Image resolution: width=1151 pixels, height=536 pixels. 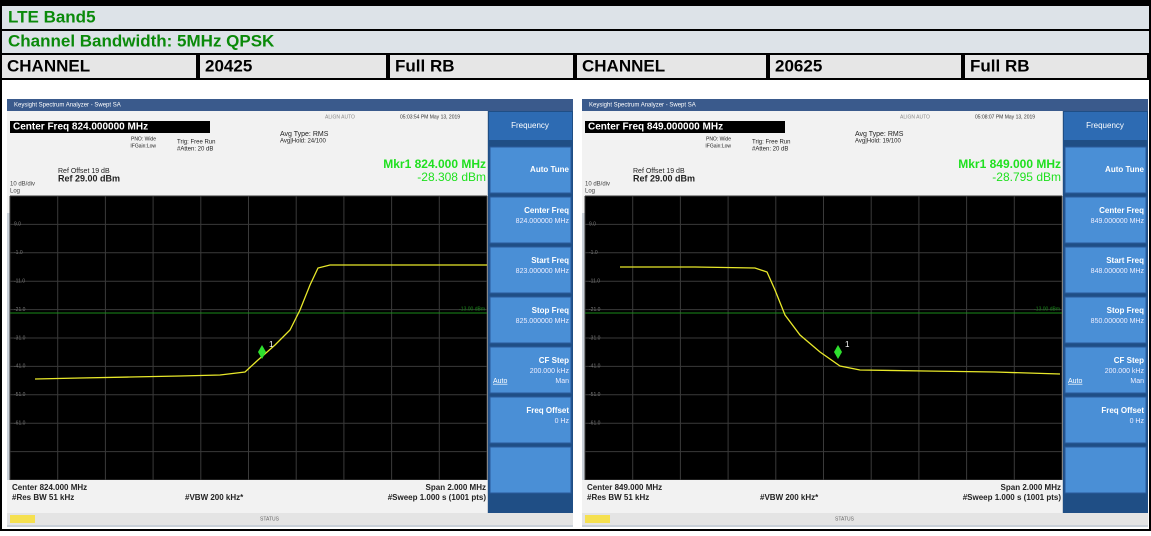 I want to click on softkey-label: Center Freq, so click(x=1121, y=210).